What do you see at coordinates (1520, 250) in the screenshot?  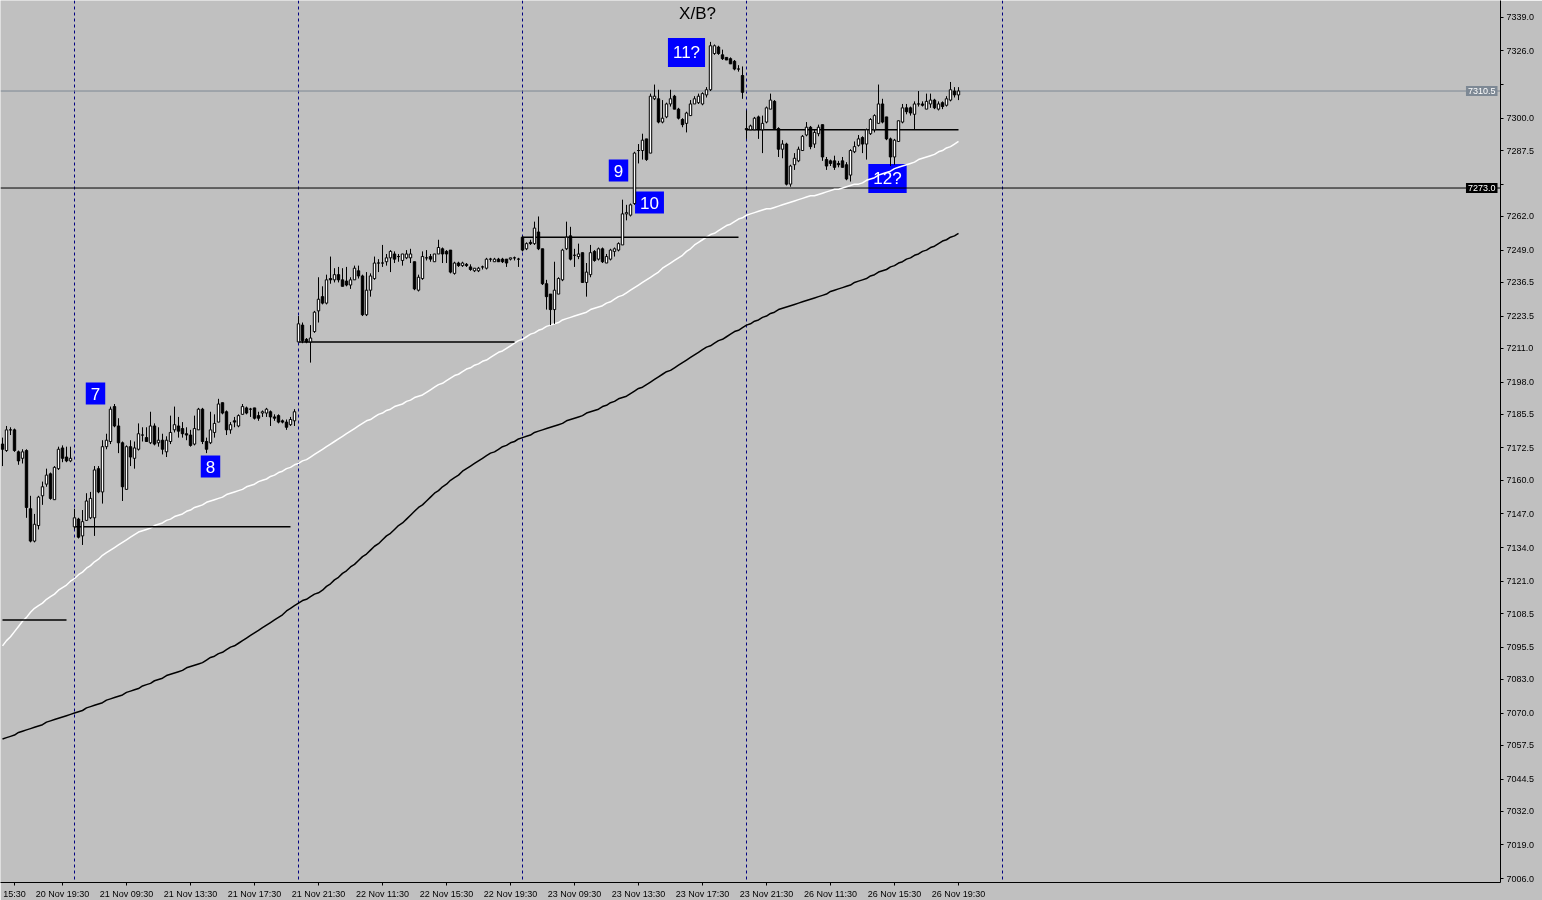 I see `y-tick-label: 7249.0` at bounding box center [1520, 250].